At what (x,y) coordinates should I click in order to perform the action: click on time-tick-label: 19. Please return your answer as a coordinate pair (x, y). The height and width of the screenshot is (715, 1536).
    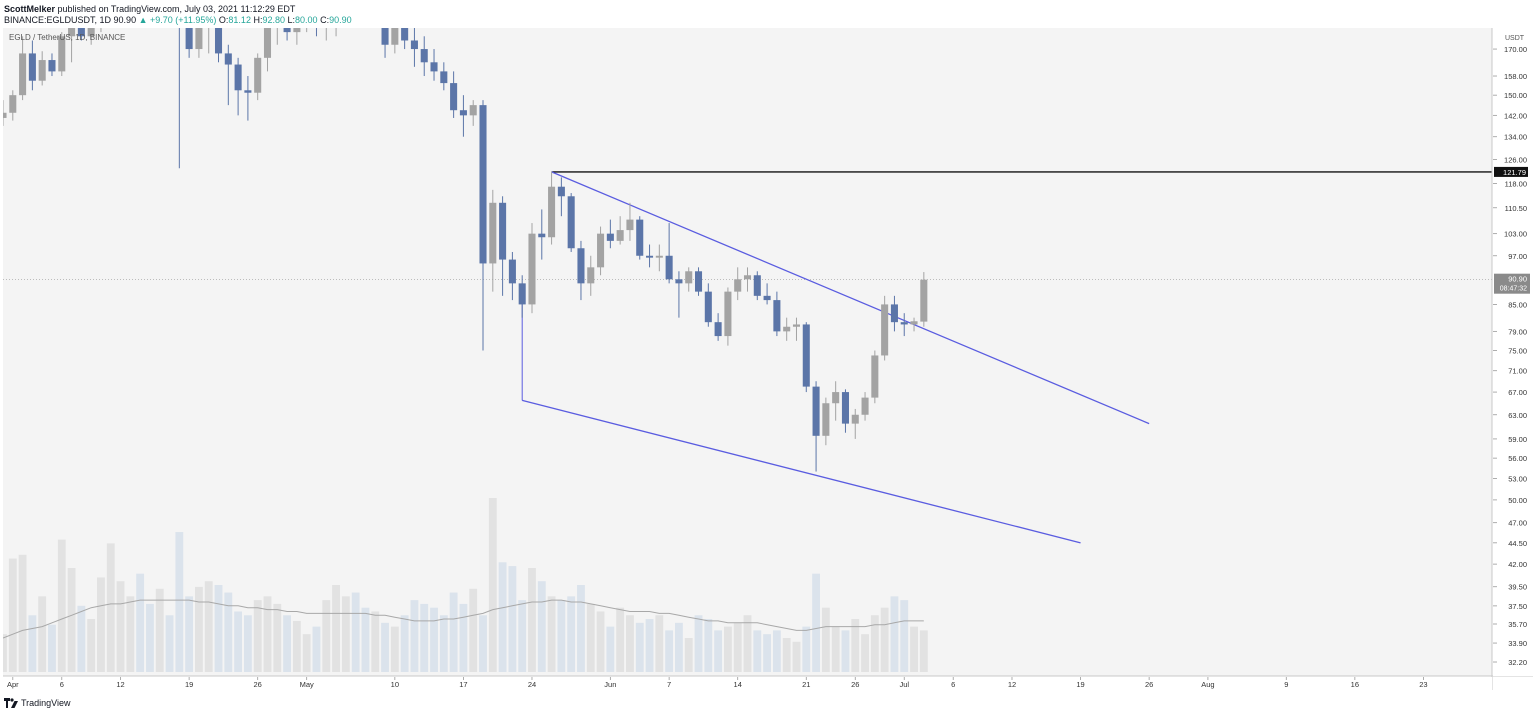
    Looking at the image, I should click on (1080, 684).